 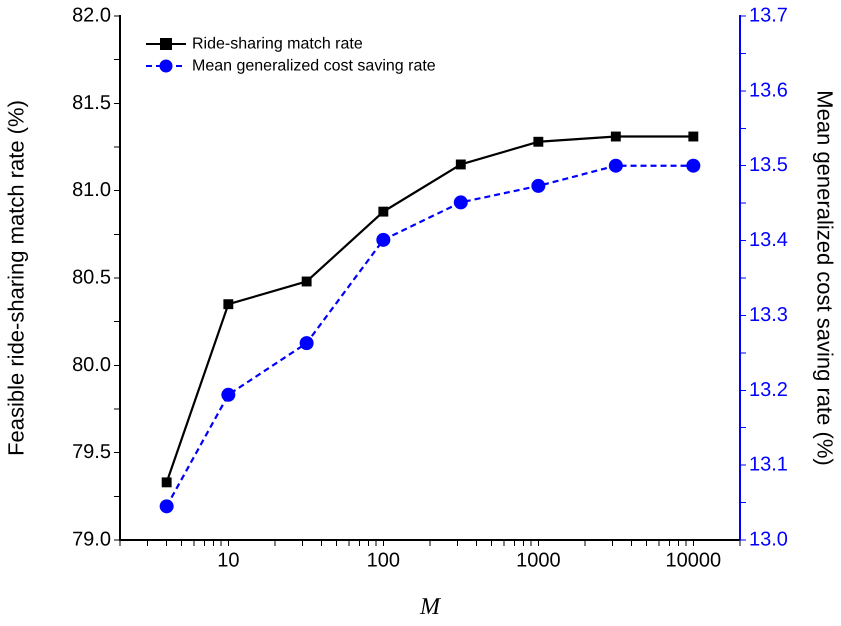 I want to click on x-tick-label: 1000, so click(x=538, y=561).